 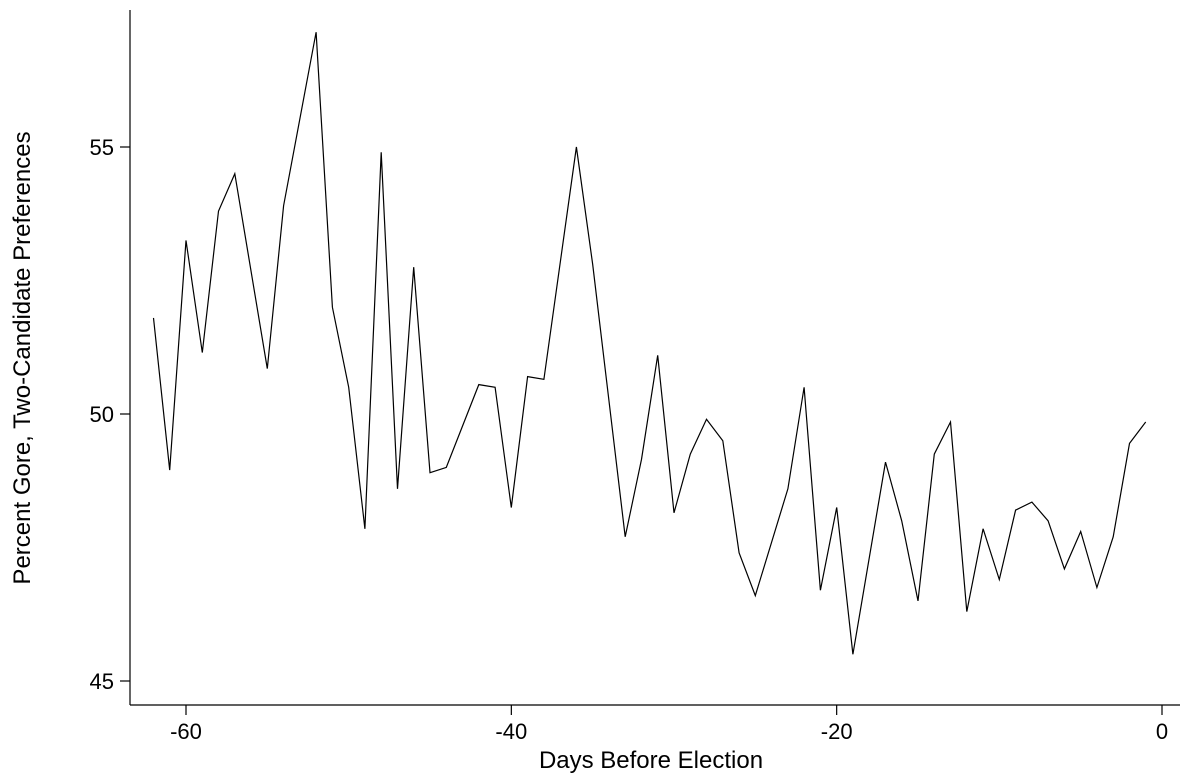 What do you see at coordinates (837, 731) in the screenshot?
I see `x-tick-label: -20` at bounding box center [837, 731].